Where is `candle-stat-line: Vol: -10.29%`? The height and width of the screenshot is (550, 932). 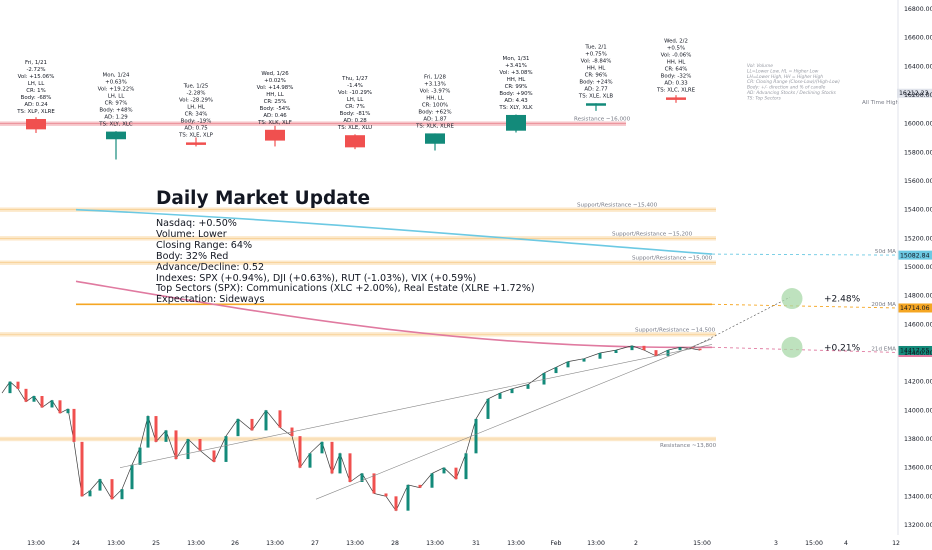 candle-stat-line: Vol: -10.29% is located at coordinates (355, 93).